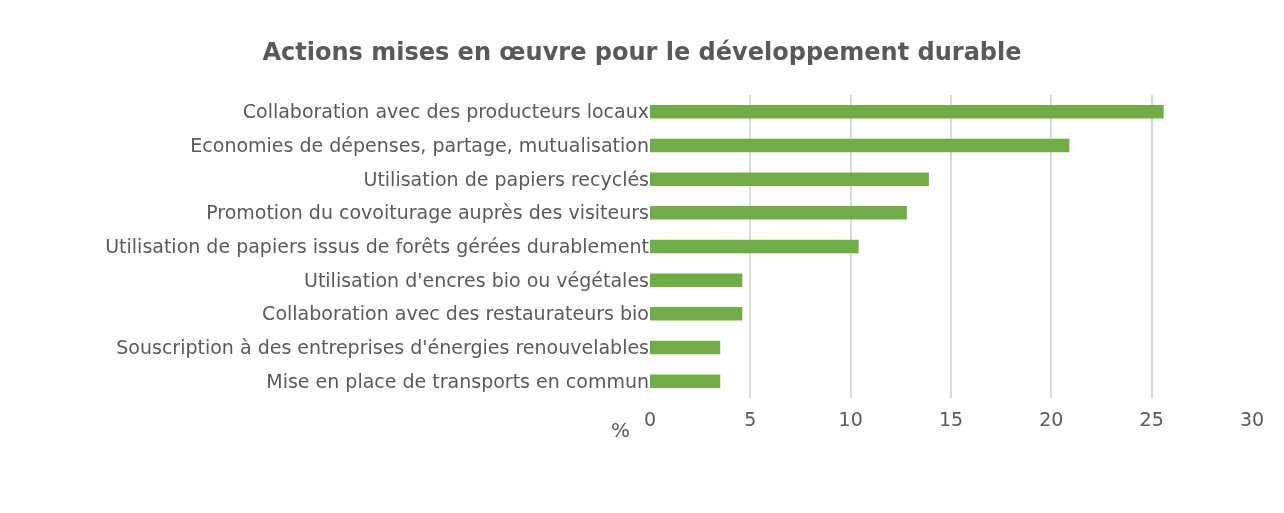  Describe the element at coordinates (642, 51) in the screenshot. I see `chart-title: Actions mises en œuvre pour le développement durable` at that location.